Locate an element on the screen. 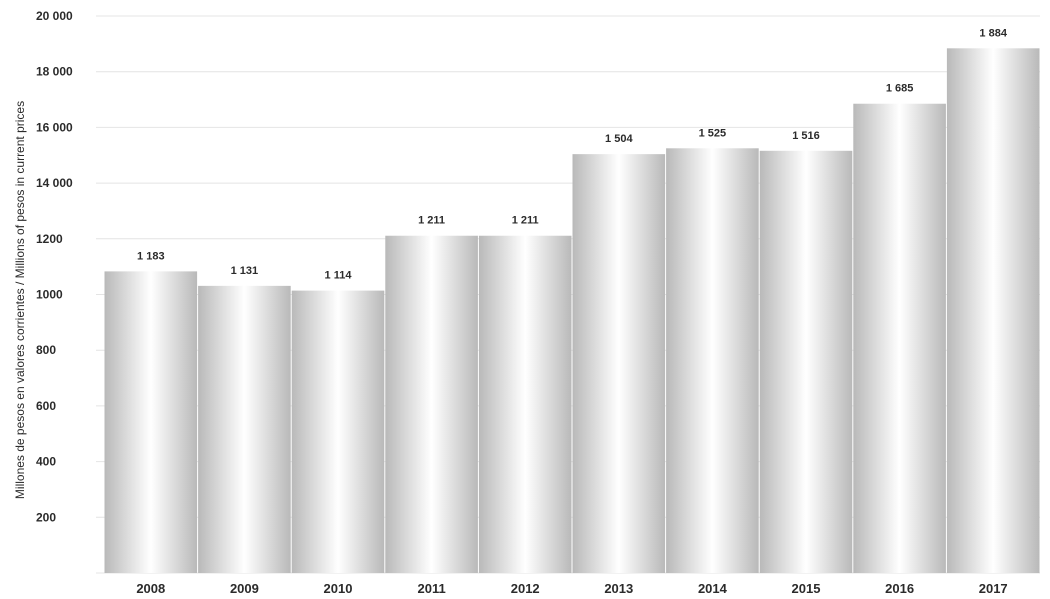 Image resolution: width=1050 pixels, height=599 pixels. x-tick-label: 2017 is located at coordinates (993, 588).